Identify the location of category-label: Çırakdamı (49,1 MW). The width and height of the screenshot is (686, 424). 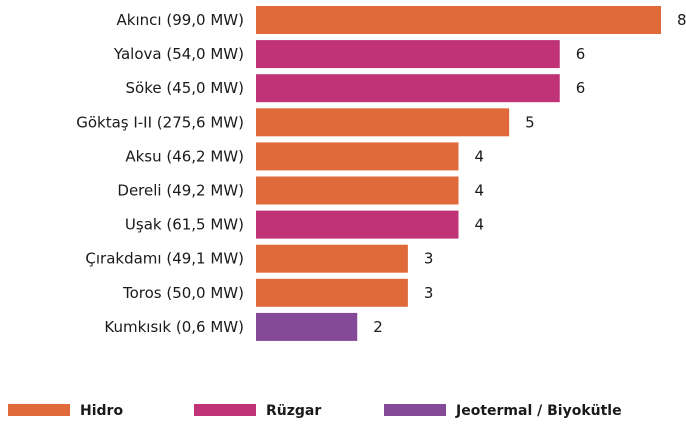
(164, 259).